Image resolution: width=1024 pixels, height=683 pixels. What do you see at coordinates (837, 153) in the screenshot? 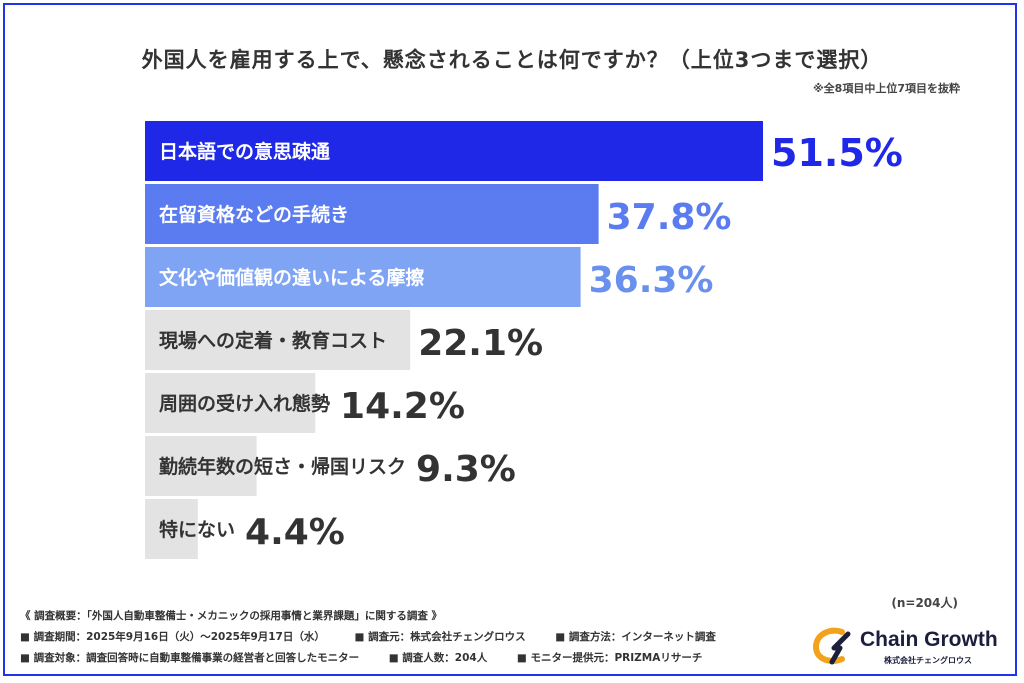
I see `value-label-1: 51.5%` at bounding box center [837, 153].